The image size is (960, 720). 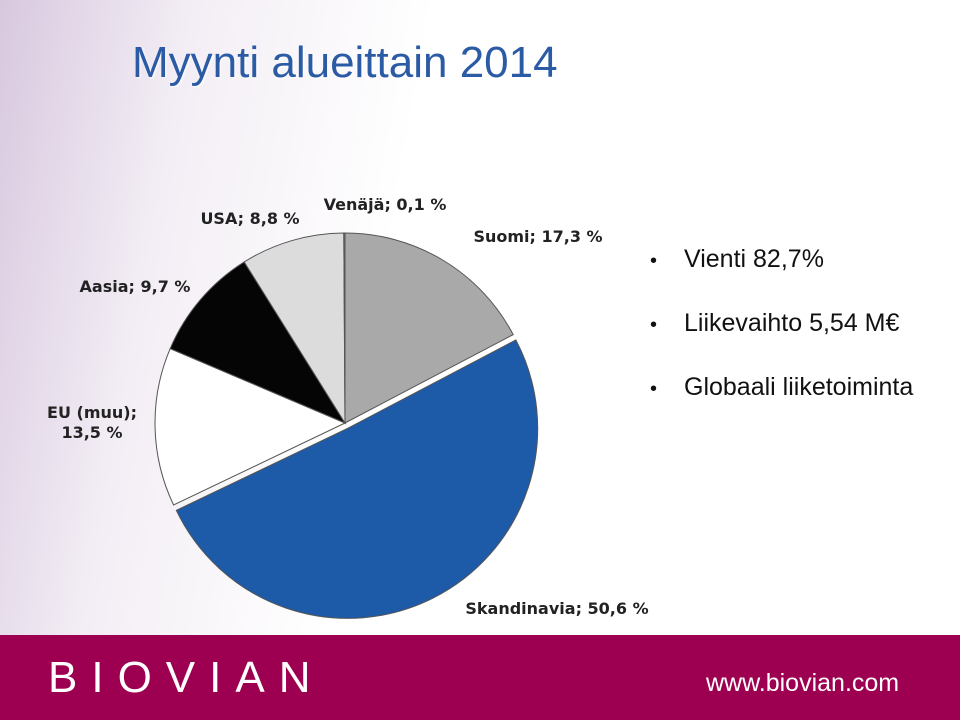 What do you see at coordinates (92, 412) in the screenshot?
I see `label-line: EU (muu);` at bounding box center [92, 412].